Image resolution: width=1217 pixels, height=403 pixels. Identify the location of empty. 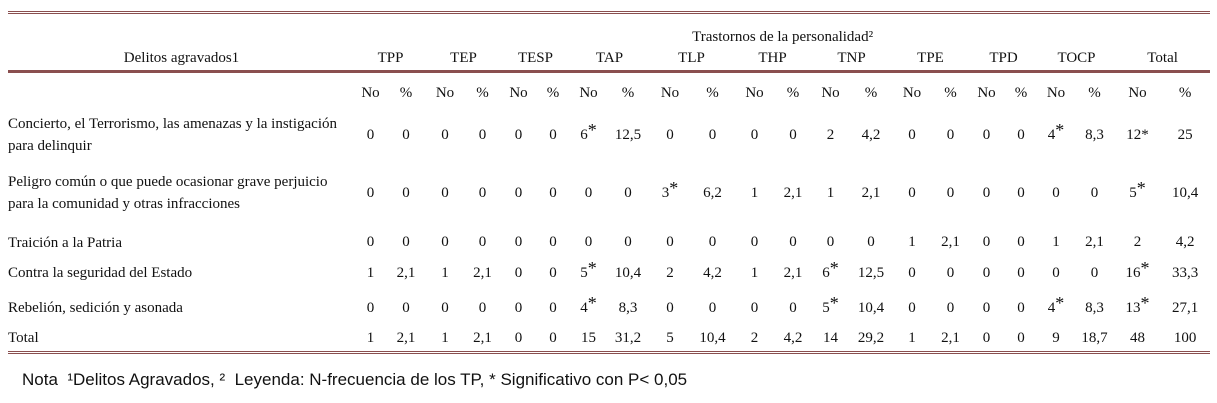
(181, 93).